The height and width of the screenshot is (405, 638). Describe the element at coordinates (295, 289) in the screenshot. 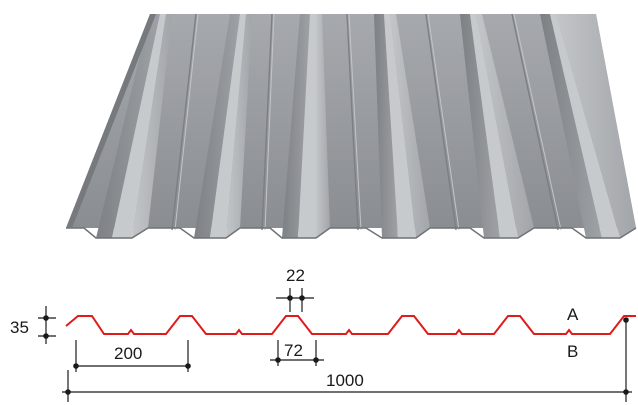

I see `dim-top-width: 22` at that location.